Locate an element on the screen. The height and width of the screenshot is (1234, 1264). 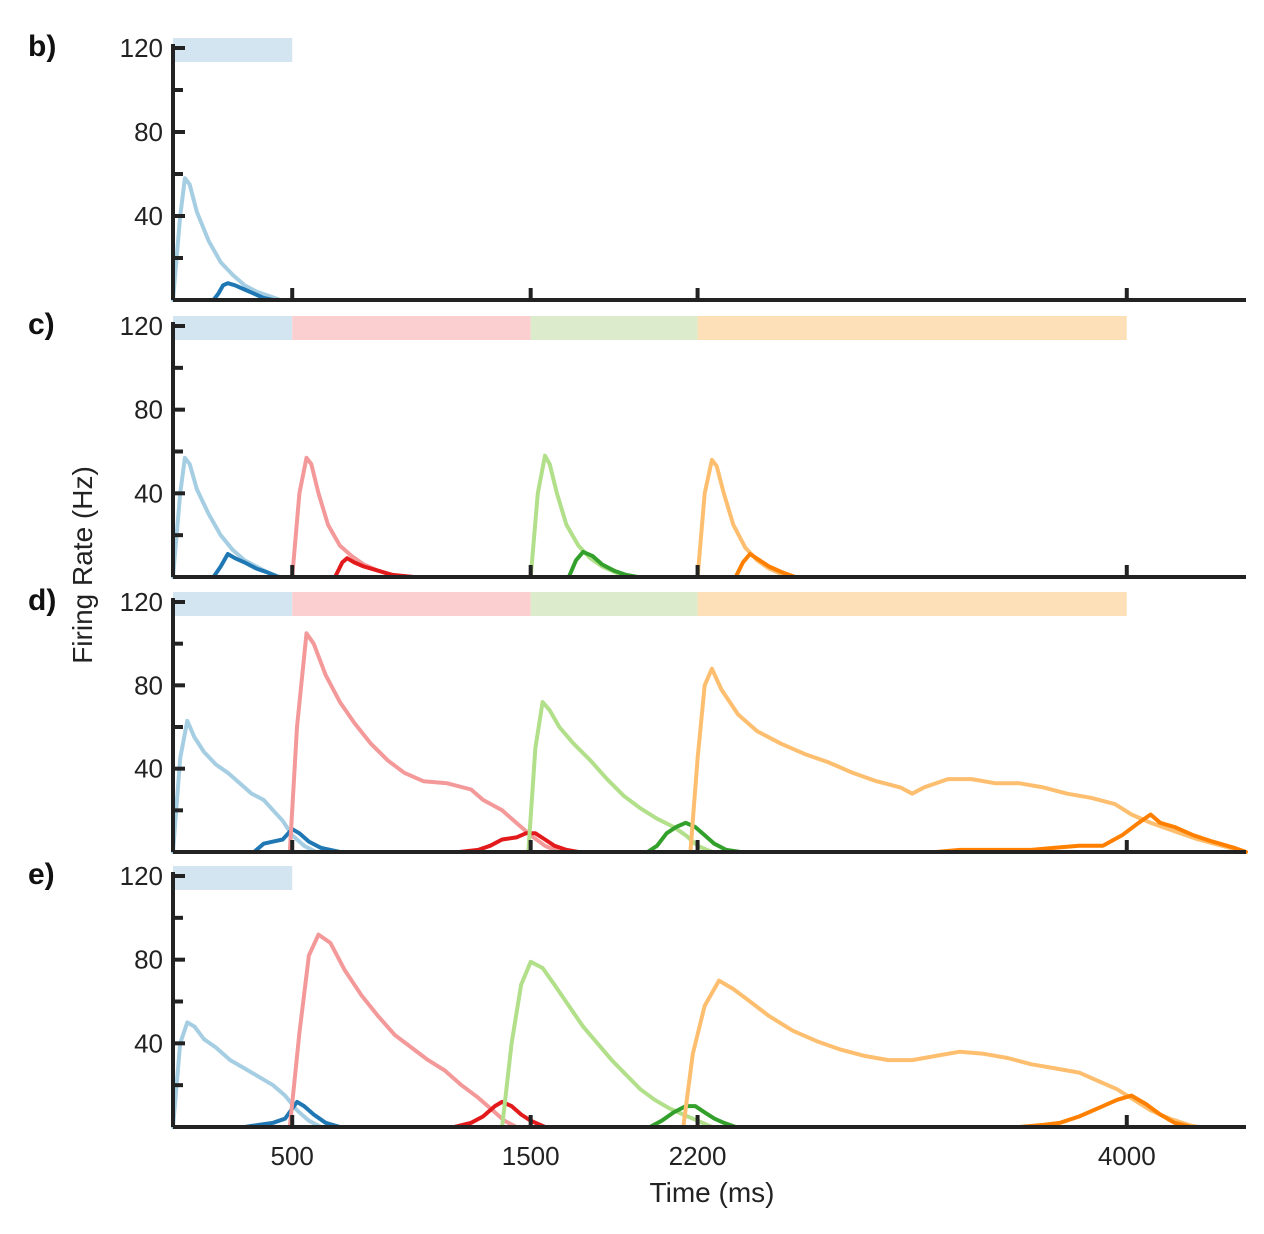
panel-label: e) is located at coordinates (41, 874).